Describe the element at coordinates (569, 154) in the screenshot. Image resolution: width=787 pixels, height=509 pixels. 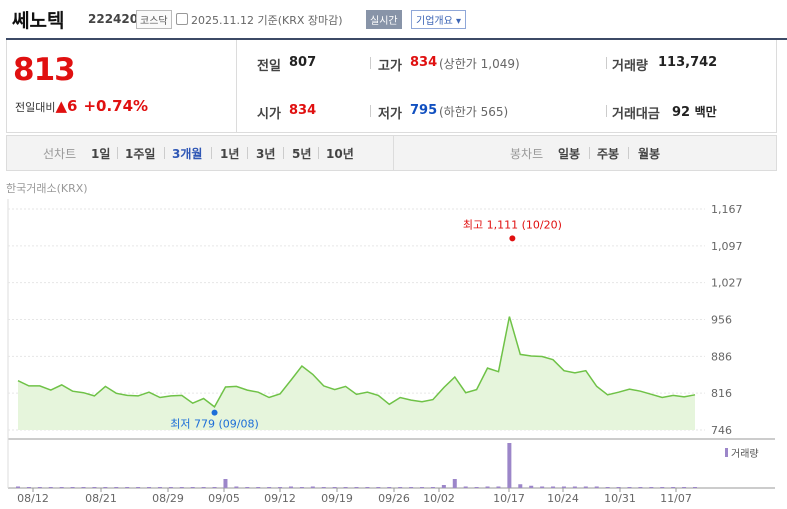
I see `tab-daily: 일봉` at that location.